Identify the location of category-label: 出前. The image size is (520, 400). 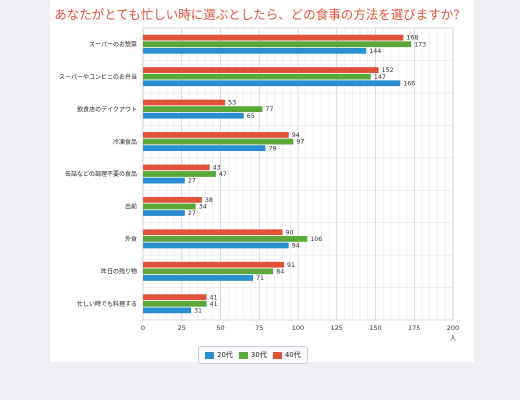
(131, 207).